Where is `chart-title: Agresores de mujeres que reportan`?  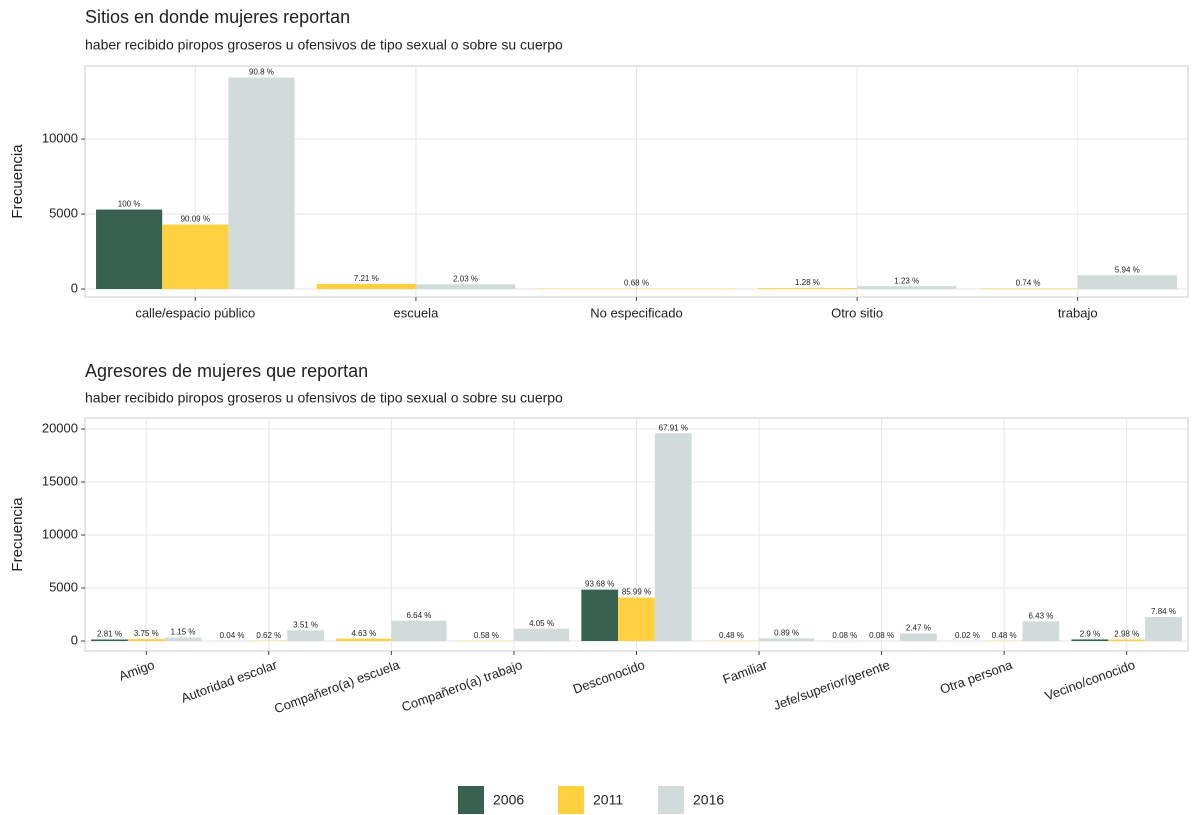 chart-title: Agresores de mujeres que reportan is located at coordinates (226, 371).